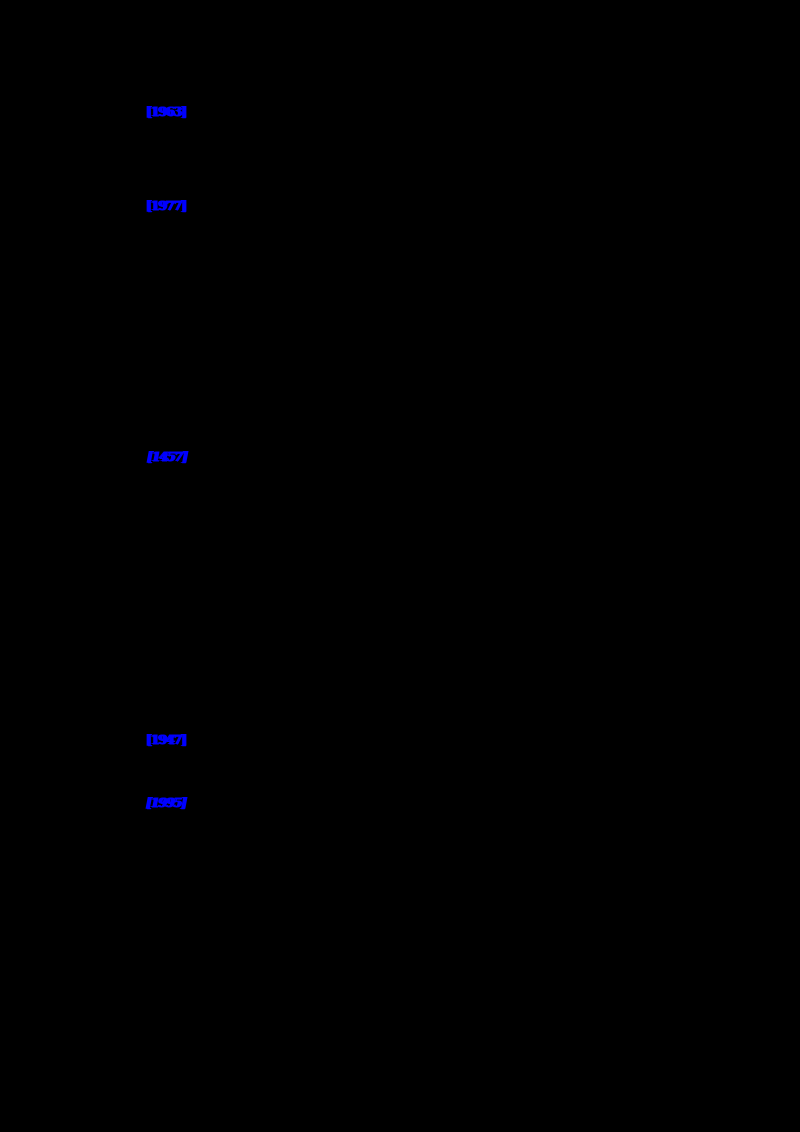 Image resolution: width=800 pixels, height=1132 pixels. I want to click on citation-link-3: [1457], so click(167, 457).